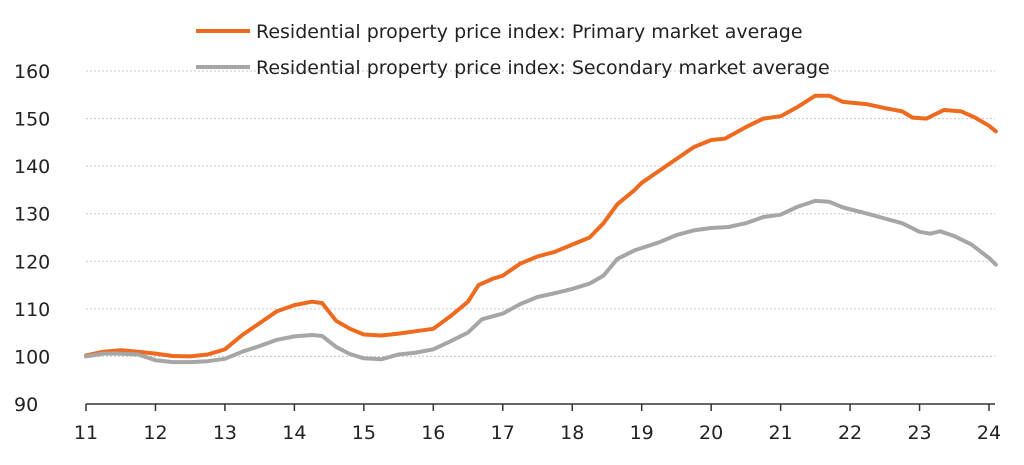 Image resolution: width=1024 pixels, height=465 pixels. Describe the element at coordinates (32, 238) in the screenshot. I see `y-axis: 90 100 110 120 130 140 150 160` at that location.